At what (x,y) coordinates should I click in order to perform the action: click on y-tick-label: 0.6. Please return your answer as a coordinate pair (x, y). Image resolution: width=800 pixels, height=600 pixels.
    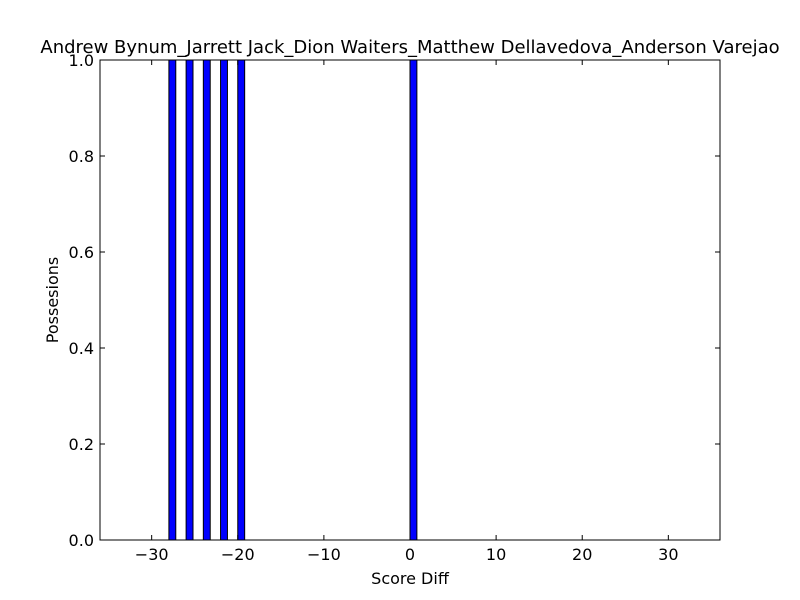
    Looking at the image, I should click on (81, 252).